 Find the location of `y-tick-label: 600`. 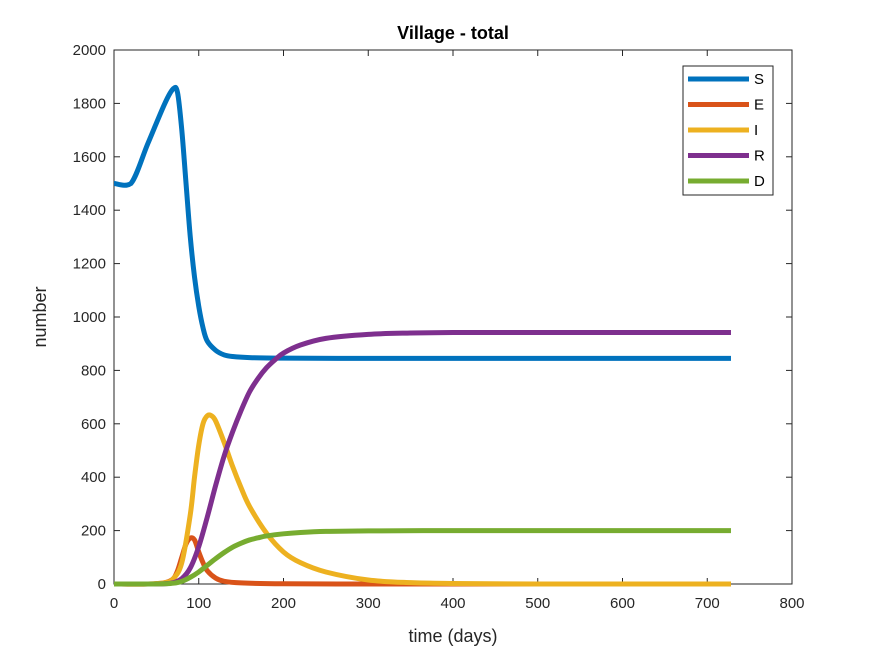

y-tick-label: 600 is located at coordinates (93, 424).